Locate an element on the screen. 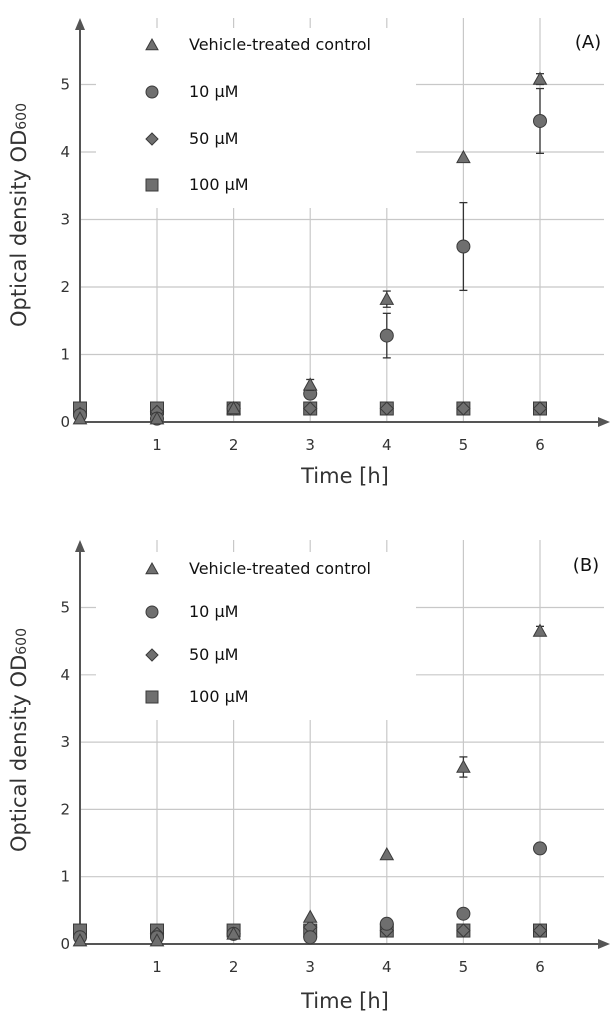 Image resolution: width=614 pixels, height=1016 pixels. legend-background is located at coordinates (256, 118).